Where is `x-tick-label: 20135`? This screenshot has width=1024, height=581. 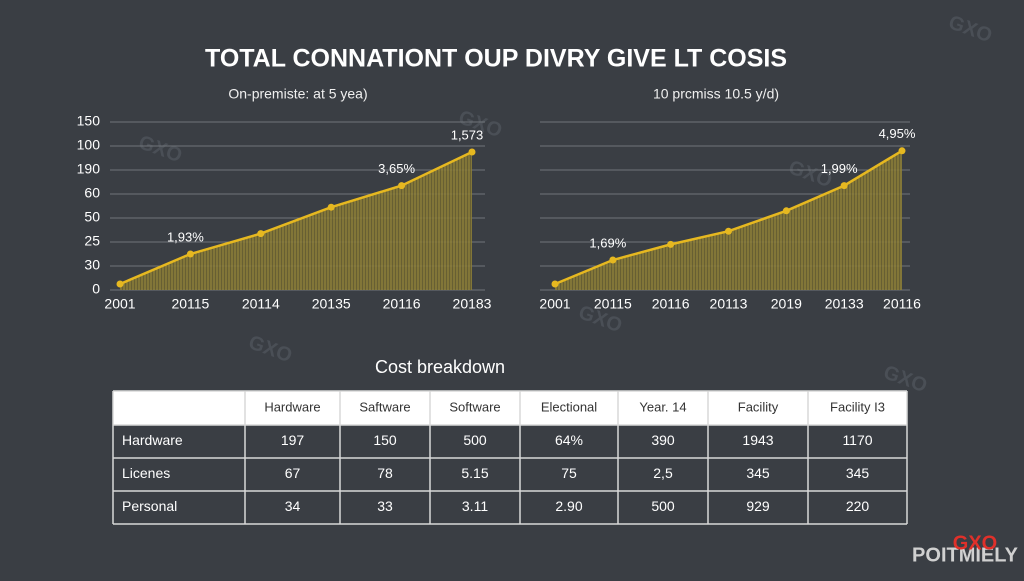 x-tick-label: 20135 is located at coordinates (331, 304).